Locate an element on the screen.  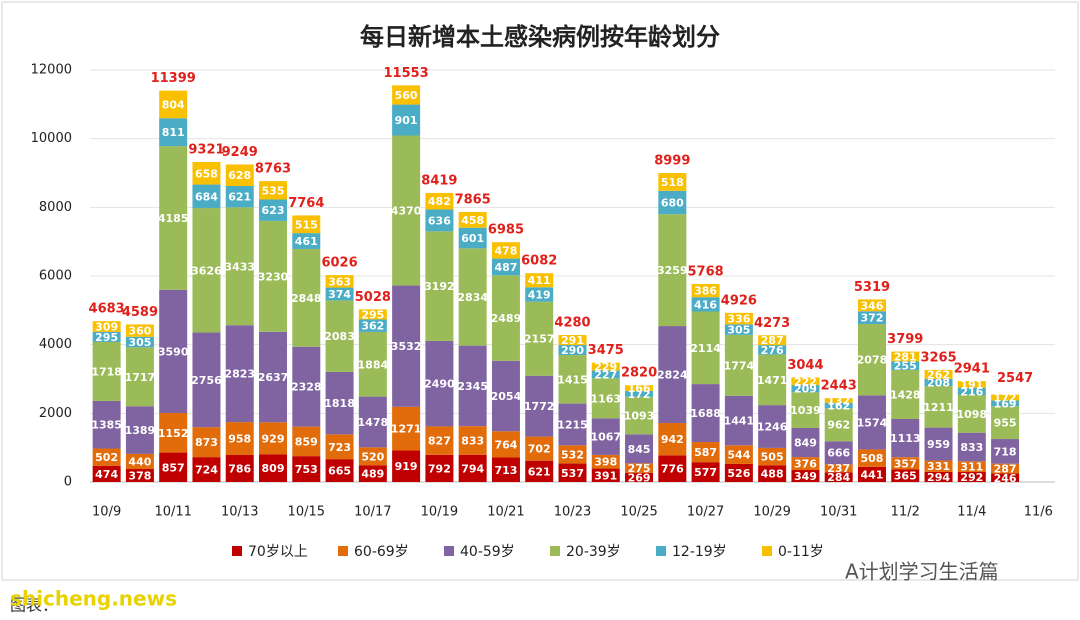
segment-label: 482 is located at coordinates (439, 201).